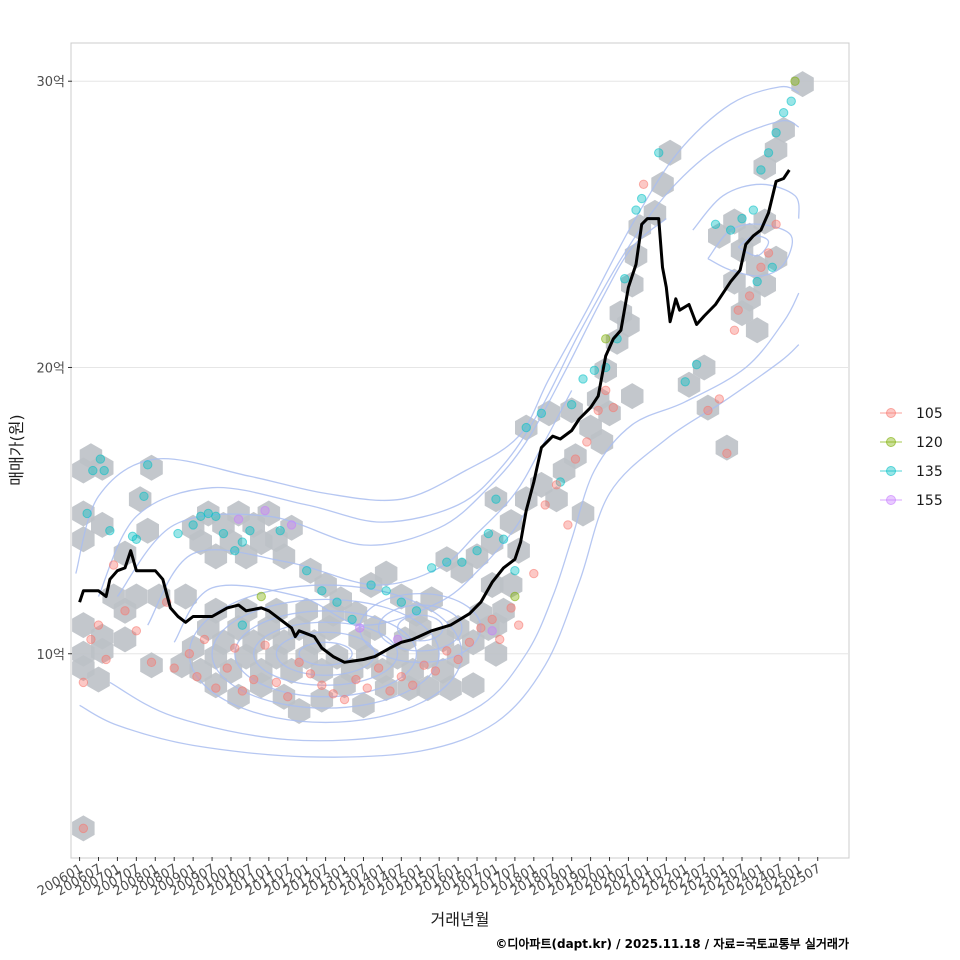 Image resolution: width=960 pixels, height=960 pixels. I want to click on x-axis-title: 거래년월, so click(460, 919).